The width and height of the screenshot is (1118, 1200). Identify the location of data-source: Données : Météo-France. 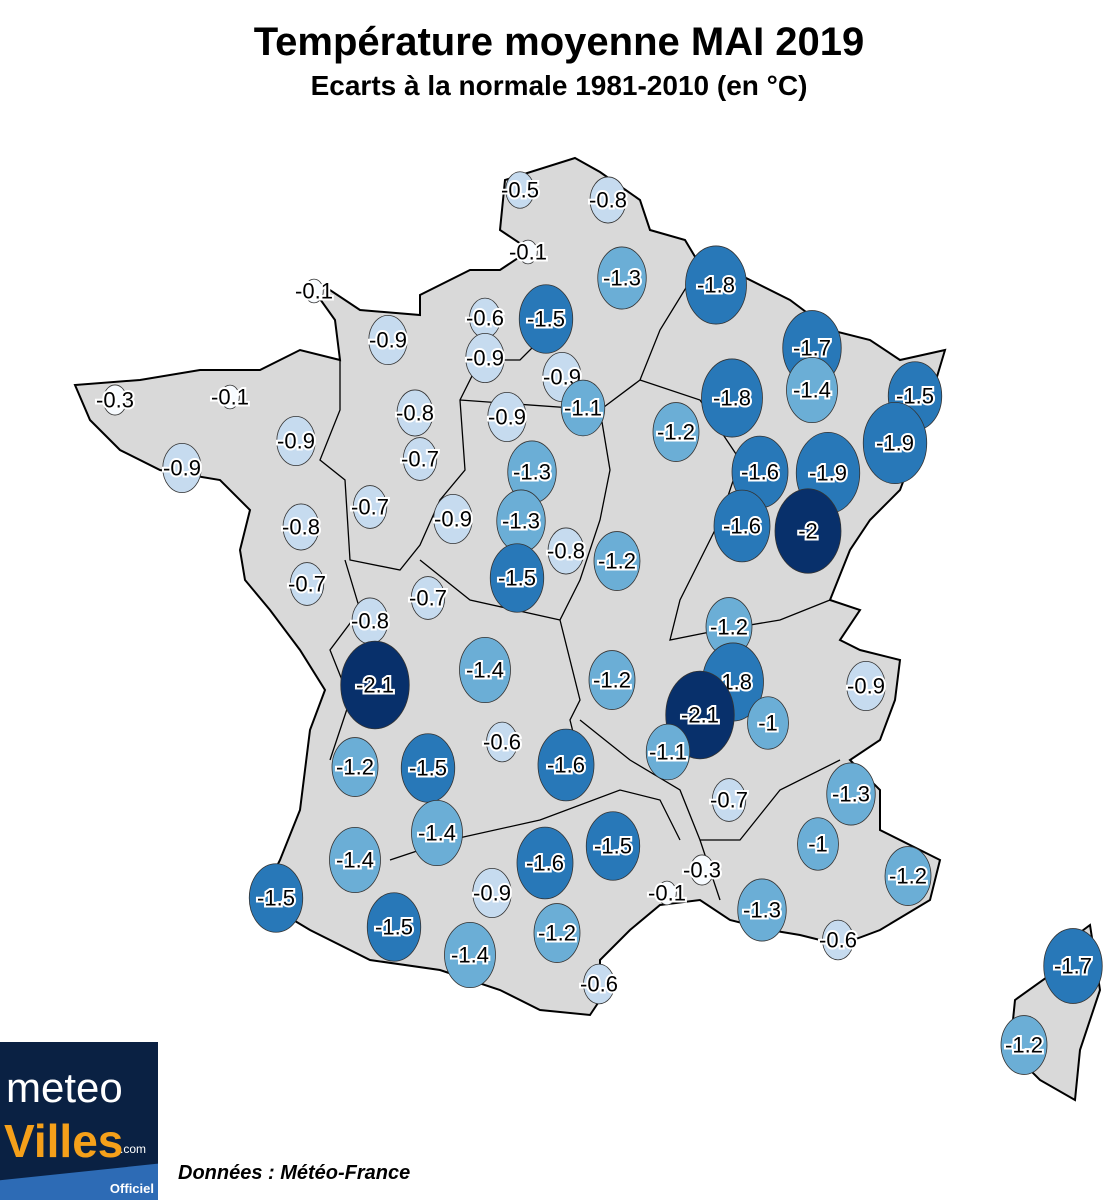
(294, 1173).